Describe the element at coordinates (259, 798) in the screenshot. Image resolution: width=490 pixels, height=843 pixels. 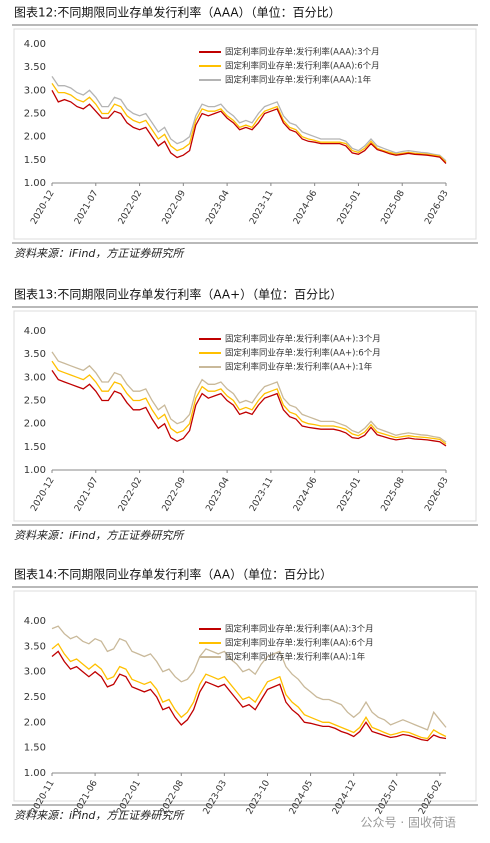
I see `x-tick-label: 2023-10` at that location.